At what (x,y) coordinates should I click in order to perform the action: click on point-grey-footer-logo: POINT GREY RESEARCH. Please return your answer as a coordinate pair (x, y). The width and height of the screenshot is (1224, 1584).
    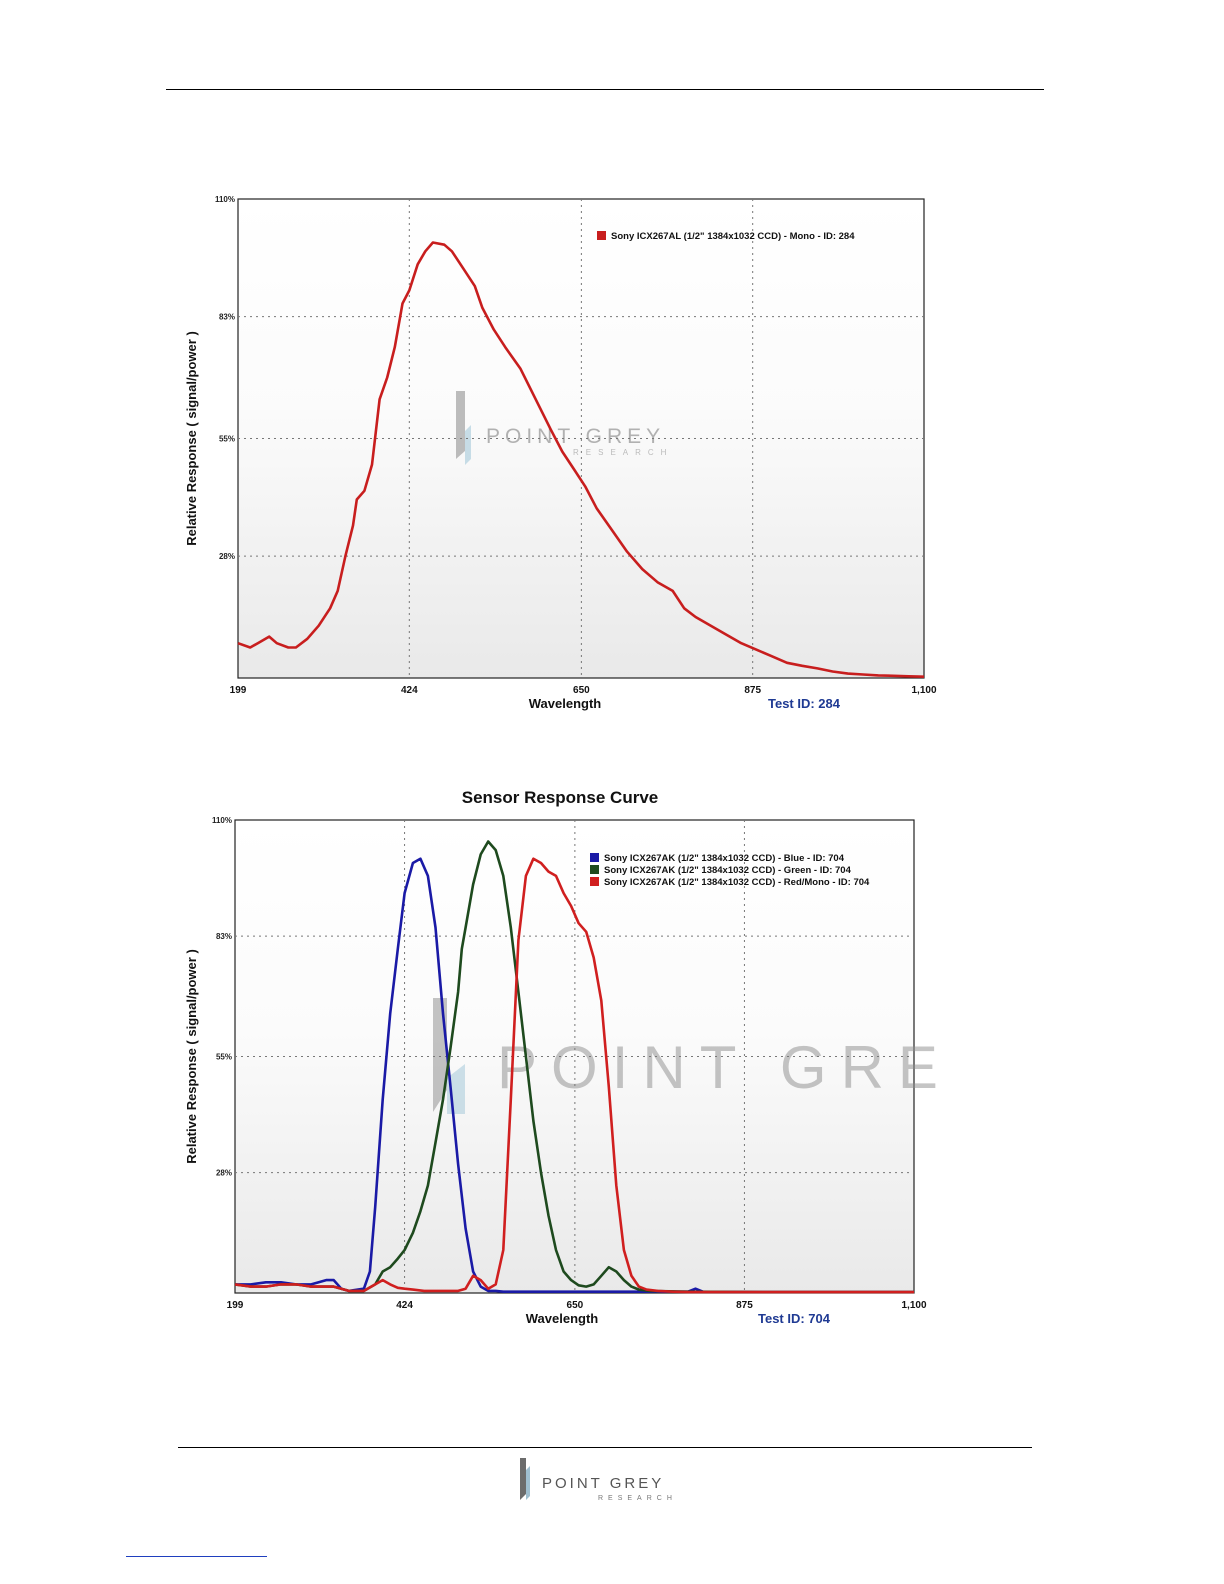
    Looking at the image, I should click on (598, 1480).